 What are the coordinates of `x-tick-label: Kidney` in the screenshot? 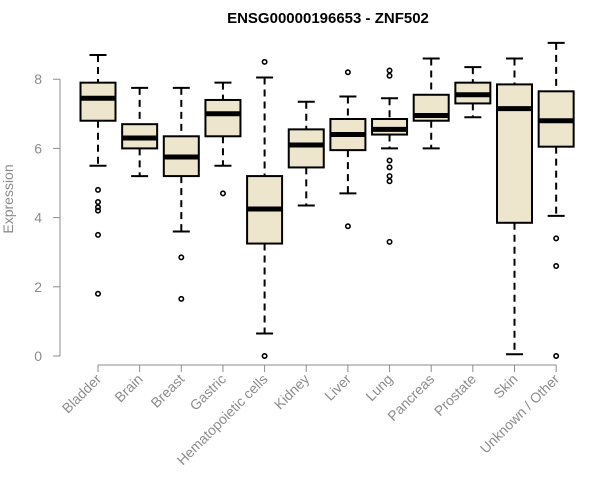 It's located at (292, 392).